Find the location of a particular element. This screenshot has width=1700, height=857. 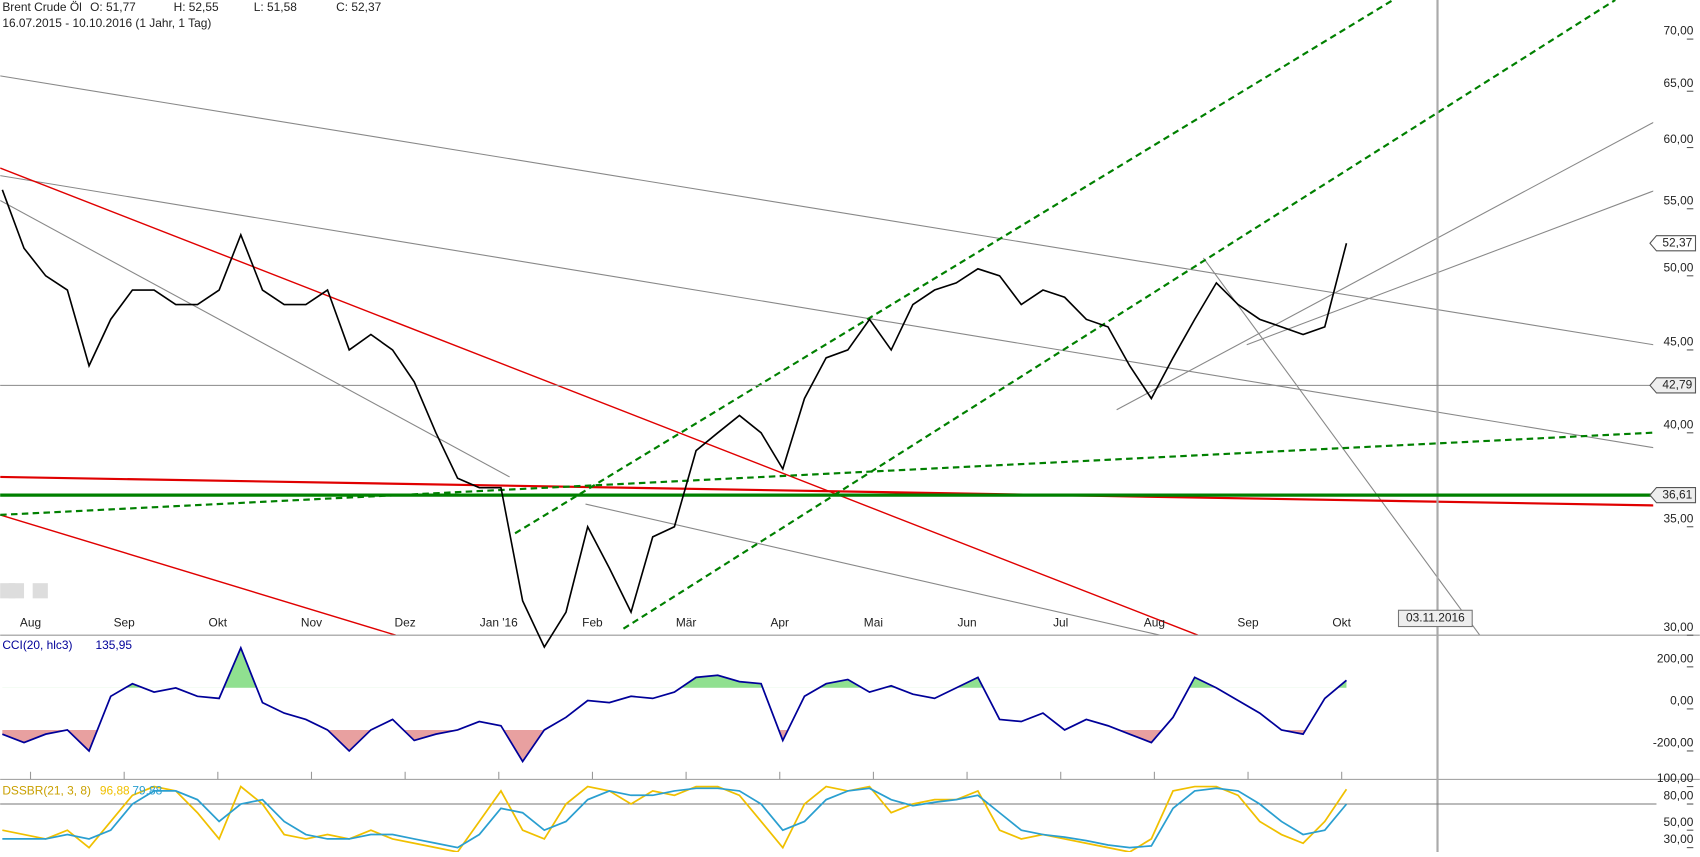

price-label: 36,61 is located at coordinates (1677, 494).